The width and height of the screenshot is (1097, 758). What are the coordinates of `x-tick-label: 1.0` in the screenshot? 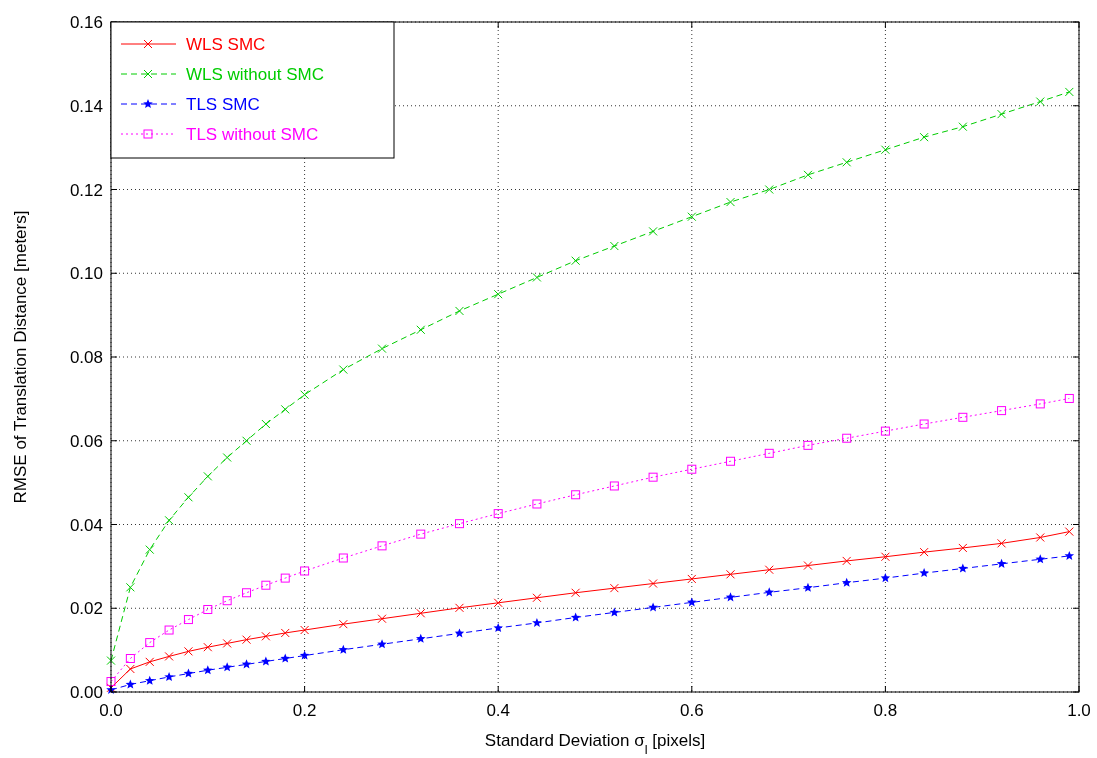 It's located at (1079, 710).